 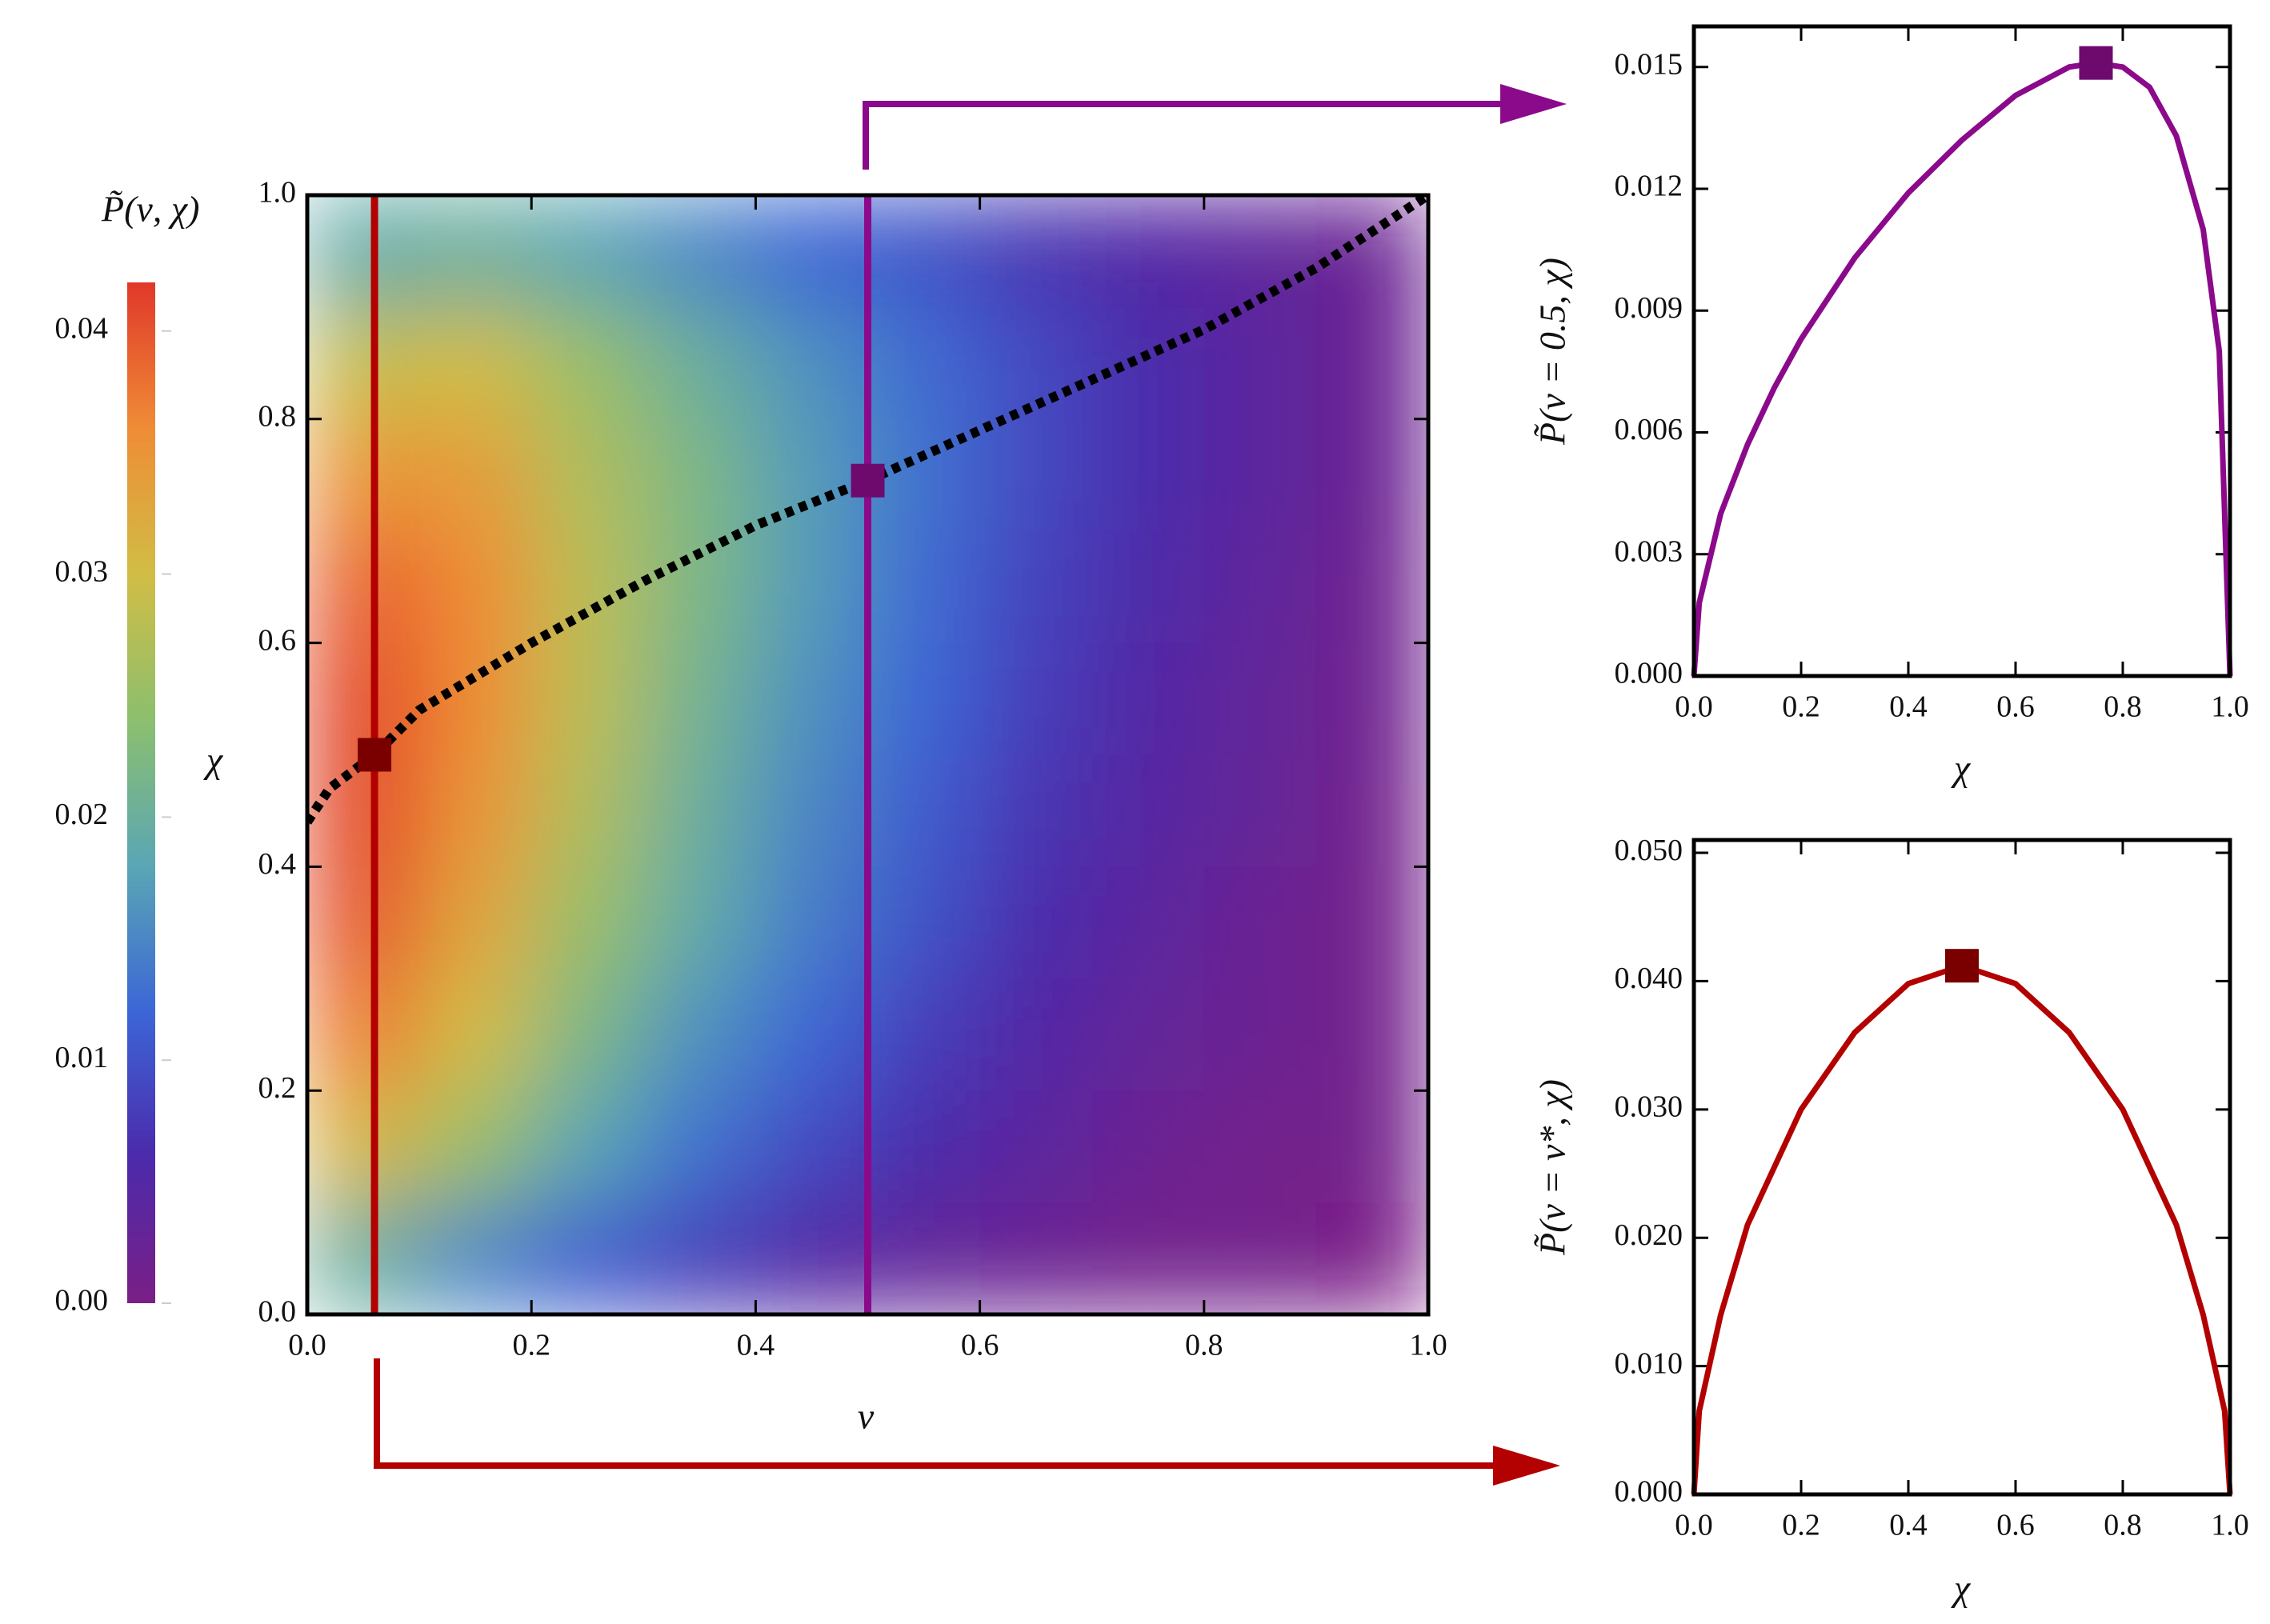 I want to click on colorbar-tick-label: 0.04, so click(x=82, y=328).